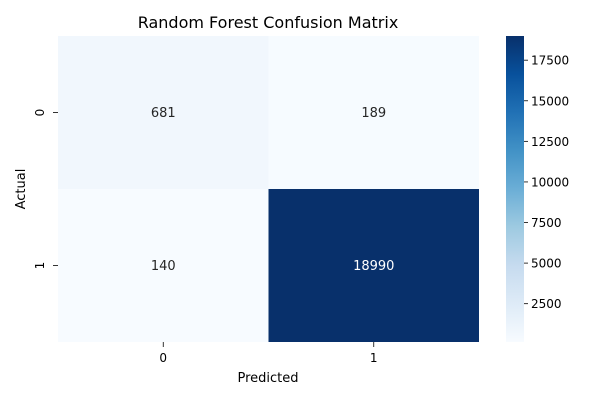 This screenshot has width=600, height=400. I want to click on colorbar-ticks: 2500 5000 7500 10000 12500 15000 17500, so click(546, 182).